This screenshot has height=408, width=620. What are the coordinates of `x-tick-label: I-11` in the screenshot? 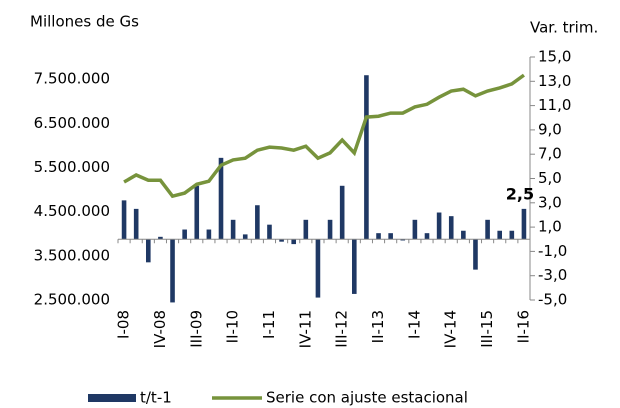 It's located at (269, 324).